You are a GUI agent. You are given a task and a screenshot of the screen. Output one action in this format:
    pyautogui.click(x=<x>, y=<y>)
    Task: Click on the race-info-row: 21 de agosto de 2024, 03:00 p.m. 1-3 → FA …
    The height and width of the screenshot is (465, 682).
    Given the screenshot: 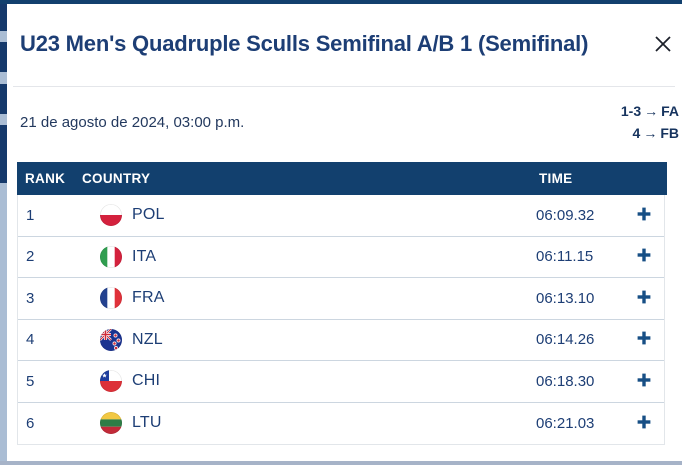 What is the action you would take?
    pyautogui.click(x=344, y=122)
    